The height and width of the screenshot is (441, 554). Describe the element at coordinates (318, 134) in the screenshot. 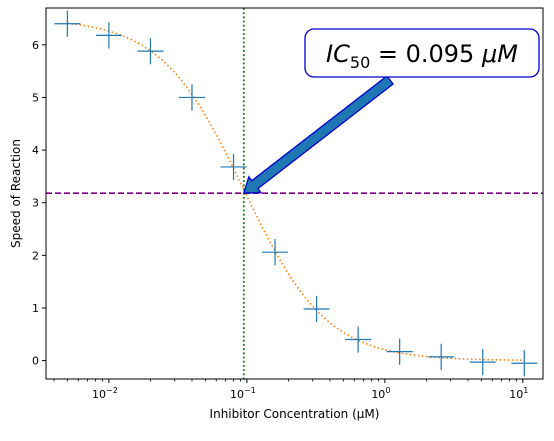

I see `annotation-arrow` at that location.